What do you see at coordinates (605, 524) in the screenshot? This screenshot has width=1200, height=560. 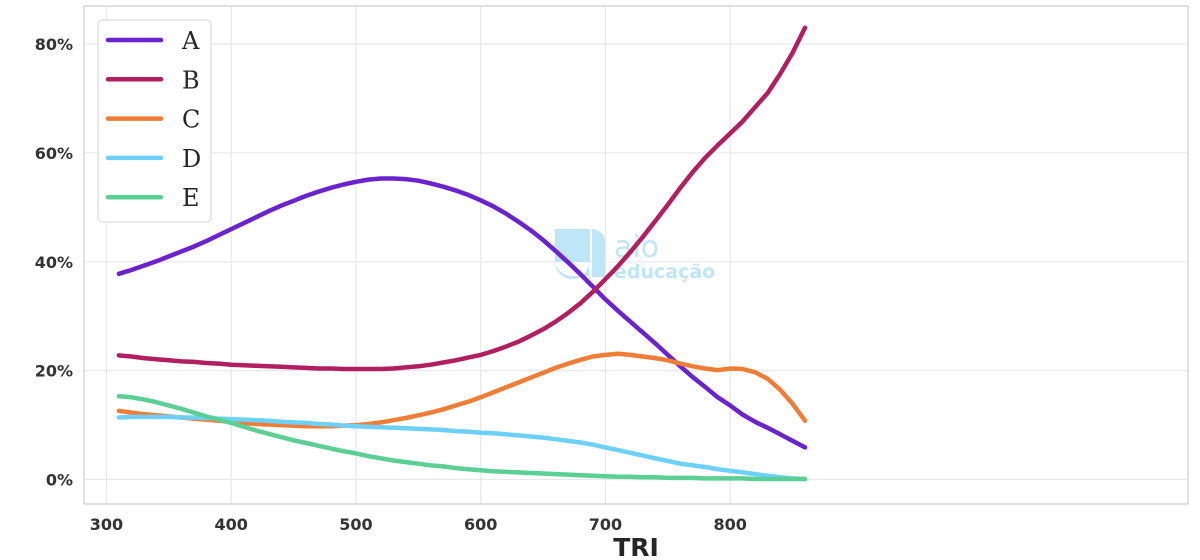 I see `x-tick-label: 700` at bounding box center [605, 524].